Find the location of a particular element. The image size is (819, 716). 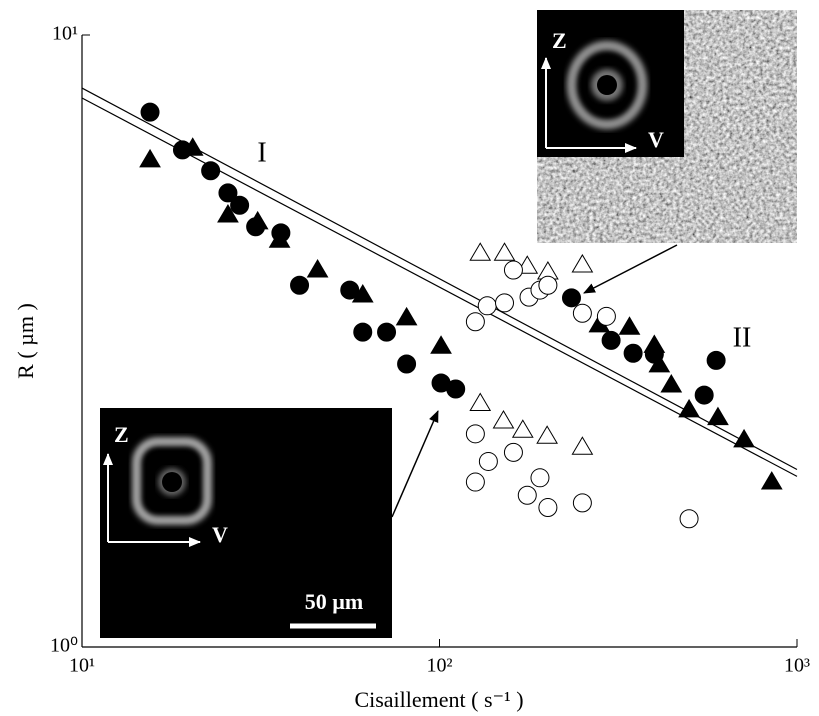

annotation: I is located at coordinates (261, 152).